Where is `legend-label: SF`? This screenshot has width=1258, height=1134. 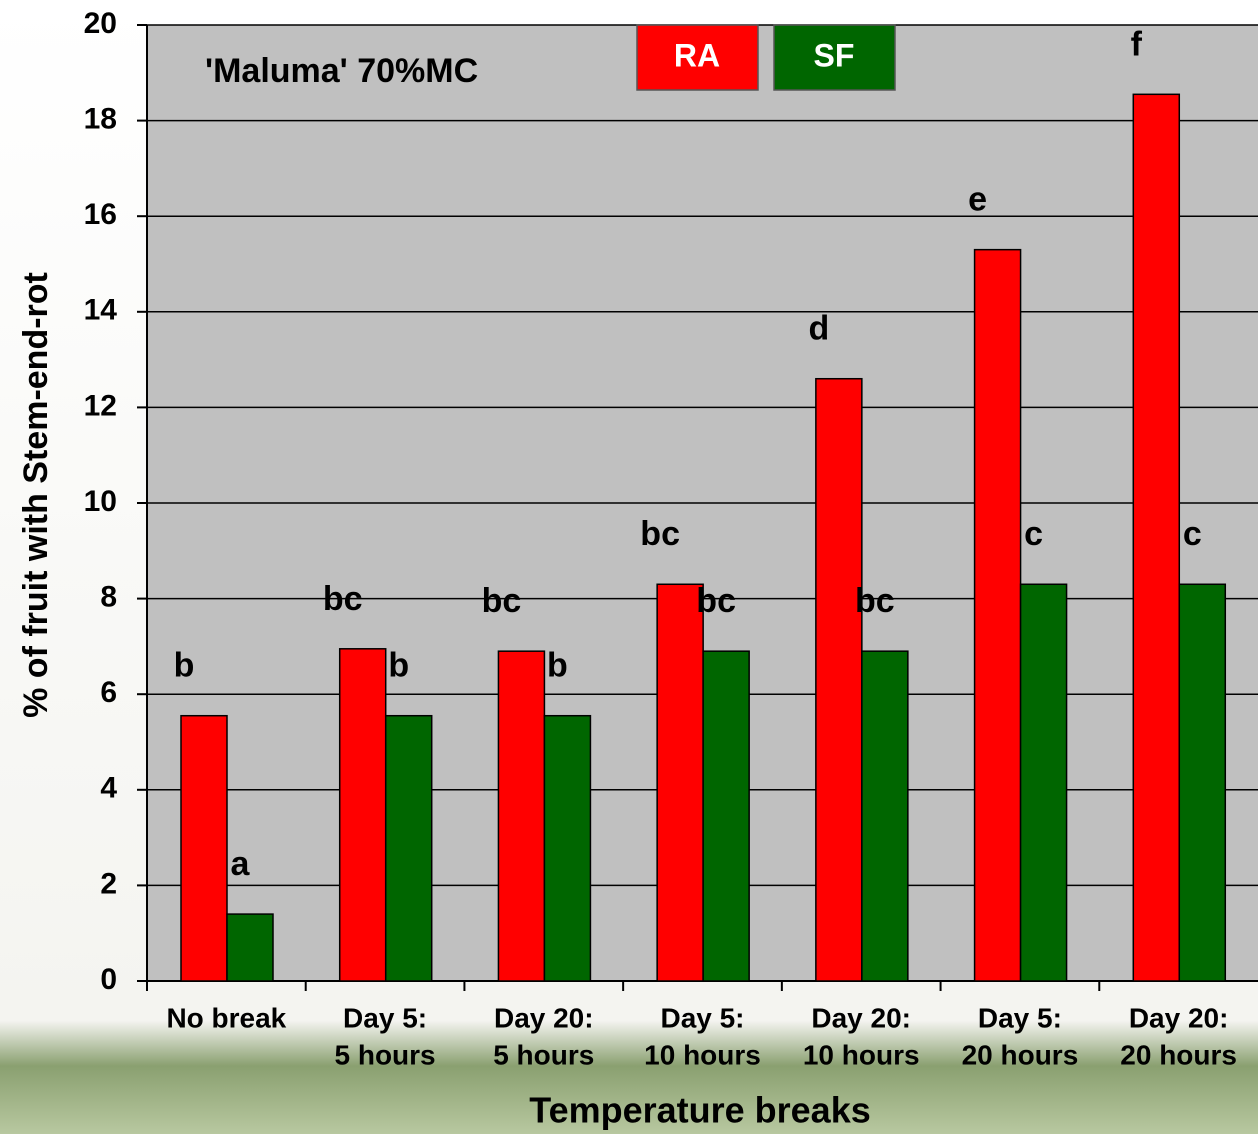
legend-label: SF is located at coordinates (834, 55).